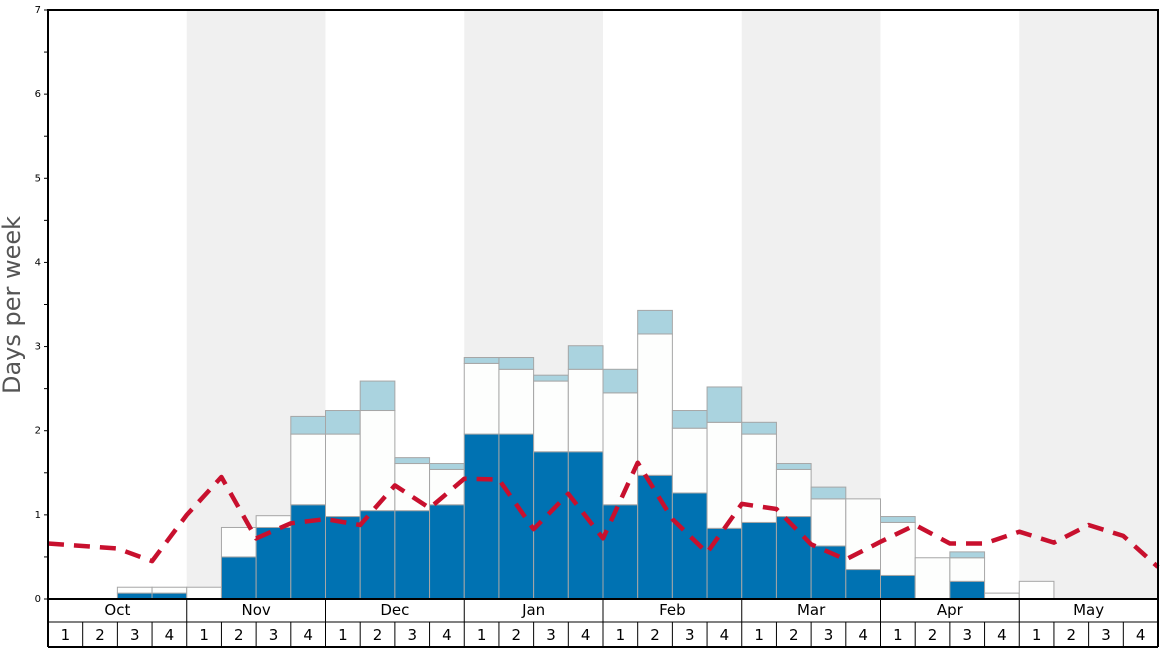 This screenshot has width=1168, height=648. I want to click on y-tick-label: 1, so click(38, 515).